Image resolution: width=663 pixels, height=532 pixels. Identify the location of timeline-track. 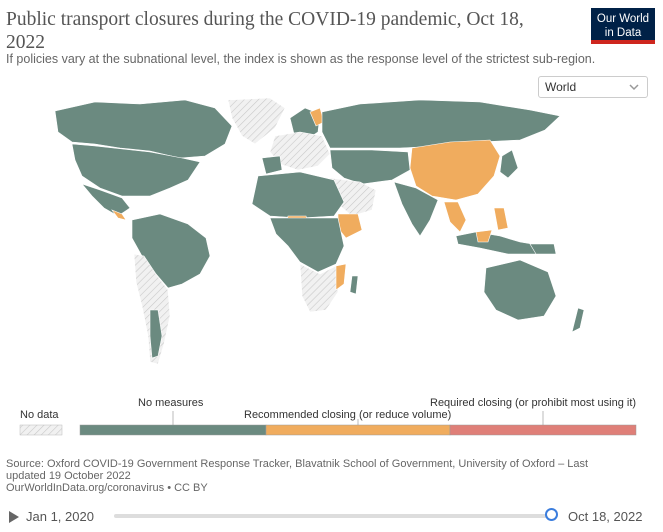
(333, 516).